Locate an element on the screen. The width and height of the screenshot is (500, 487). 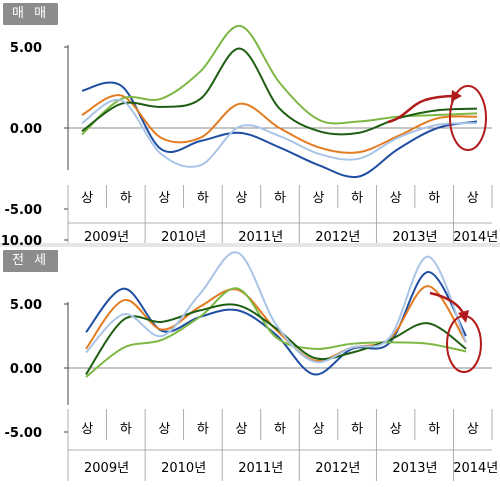
panel-divider is located at coordinates (250, 245).